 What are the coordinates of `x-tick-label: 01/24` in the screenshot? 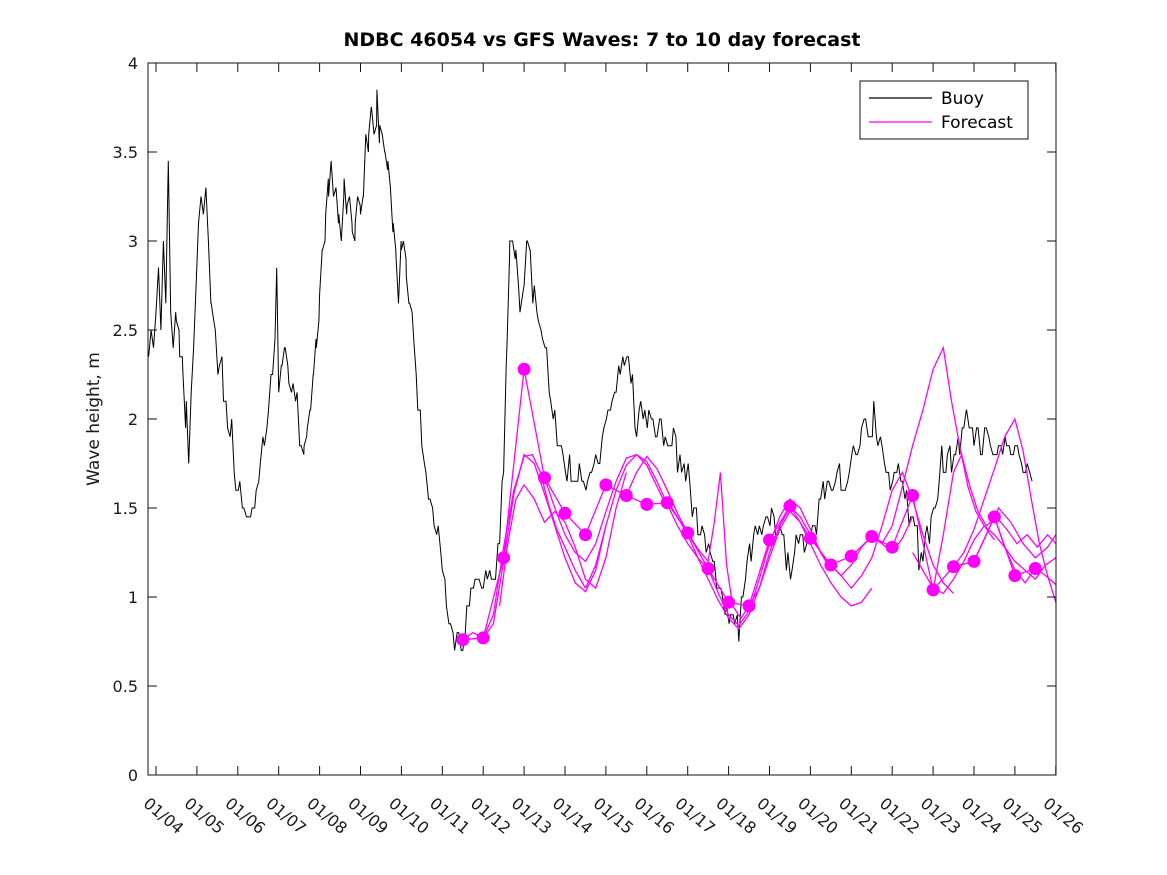 It's located at (982, 816).